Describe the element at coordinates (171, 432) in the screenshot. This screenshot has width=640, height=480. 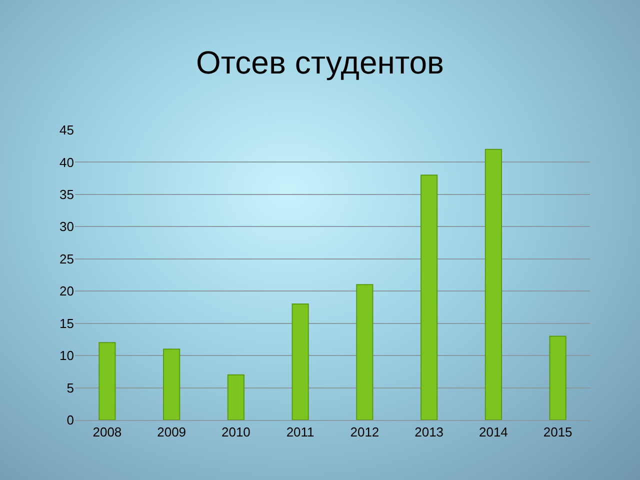
I see `x-tick-label: 2009` at that location.